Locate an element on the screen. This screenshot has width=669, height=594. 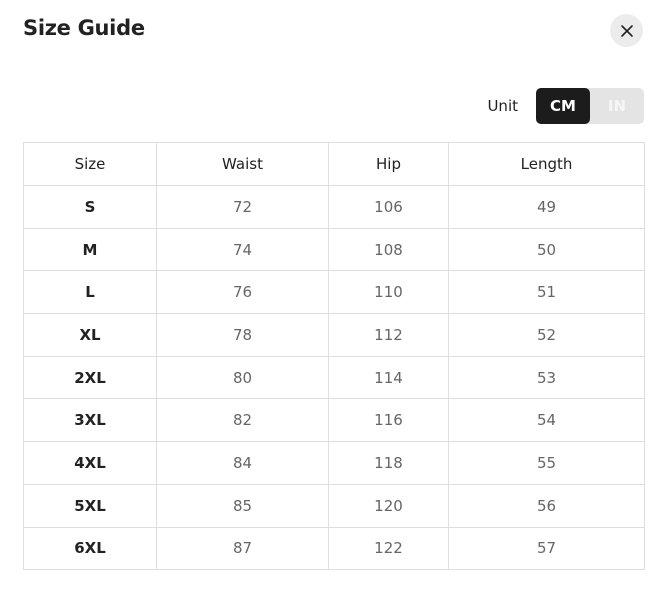
cell-hip: 116 is located at coordinates (388, 420).